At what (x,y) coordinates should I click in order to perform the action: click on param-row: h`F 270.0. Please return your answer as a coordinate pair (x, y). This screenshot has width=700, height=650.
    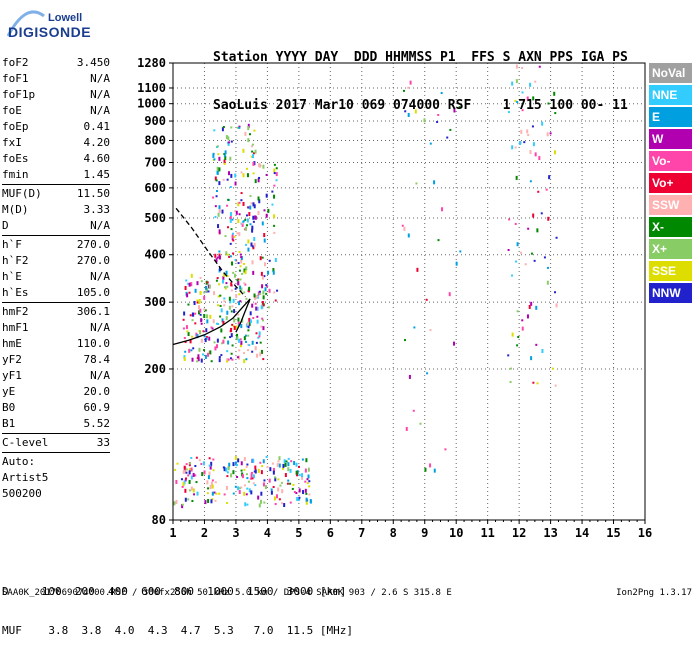
    Looking at the image, I should click on (56, 245).